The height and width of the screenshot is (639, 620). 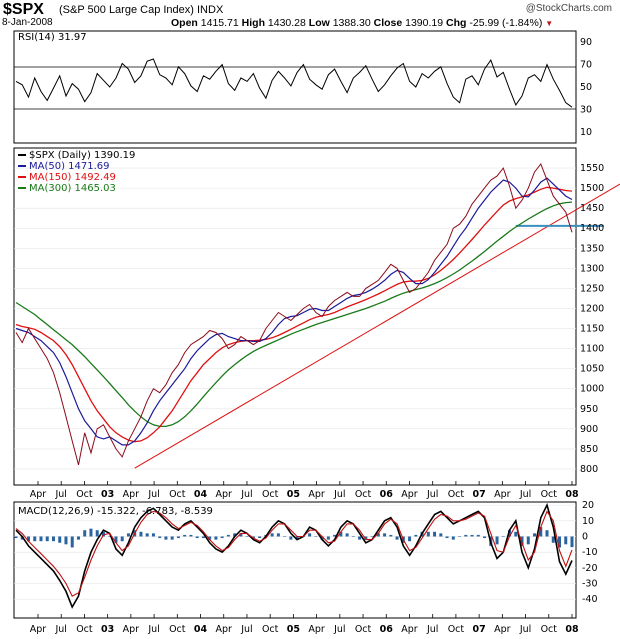 What do you see at coordinates (592, 308) in the screenshot?
I see `price-ytick-8: 1200` at bounding box center [592, 308].